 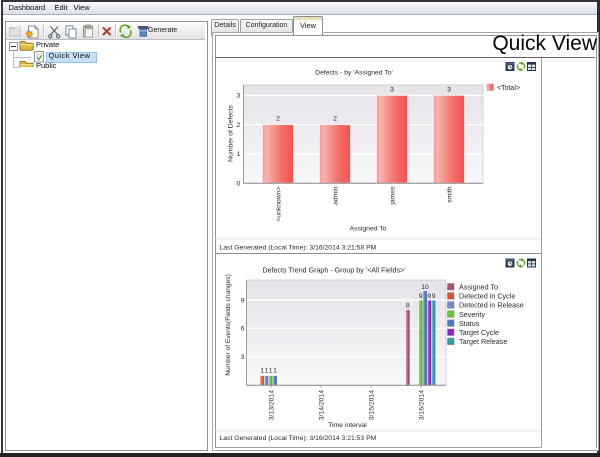 I want to click on svg-text: 3/16/2014, so click(x=422, y=405).